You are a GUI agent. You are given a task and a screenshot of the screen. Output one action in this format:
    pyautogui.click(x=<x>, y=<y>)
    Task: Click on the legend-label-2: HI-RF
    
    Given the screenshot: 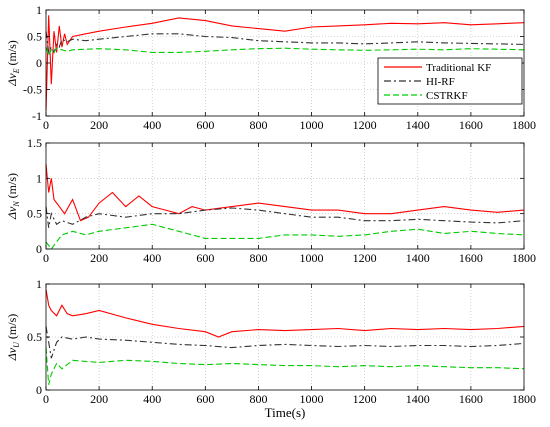 What is the action you would take?
    pyautogui.click(x=440, y=82)
    